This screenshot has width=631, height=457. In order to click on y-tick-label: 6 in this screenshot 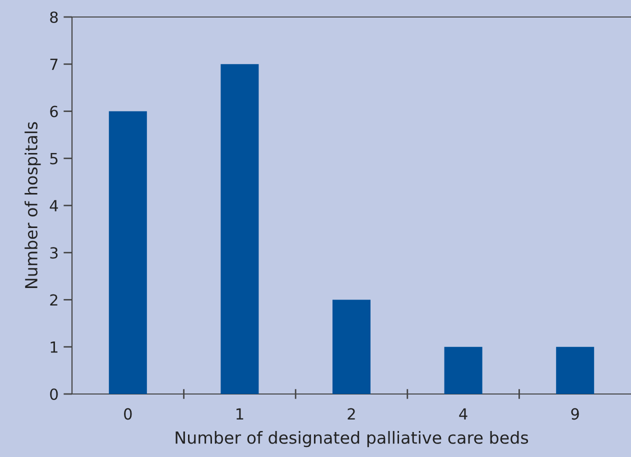, I will do `click(54, 112)`.